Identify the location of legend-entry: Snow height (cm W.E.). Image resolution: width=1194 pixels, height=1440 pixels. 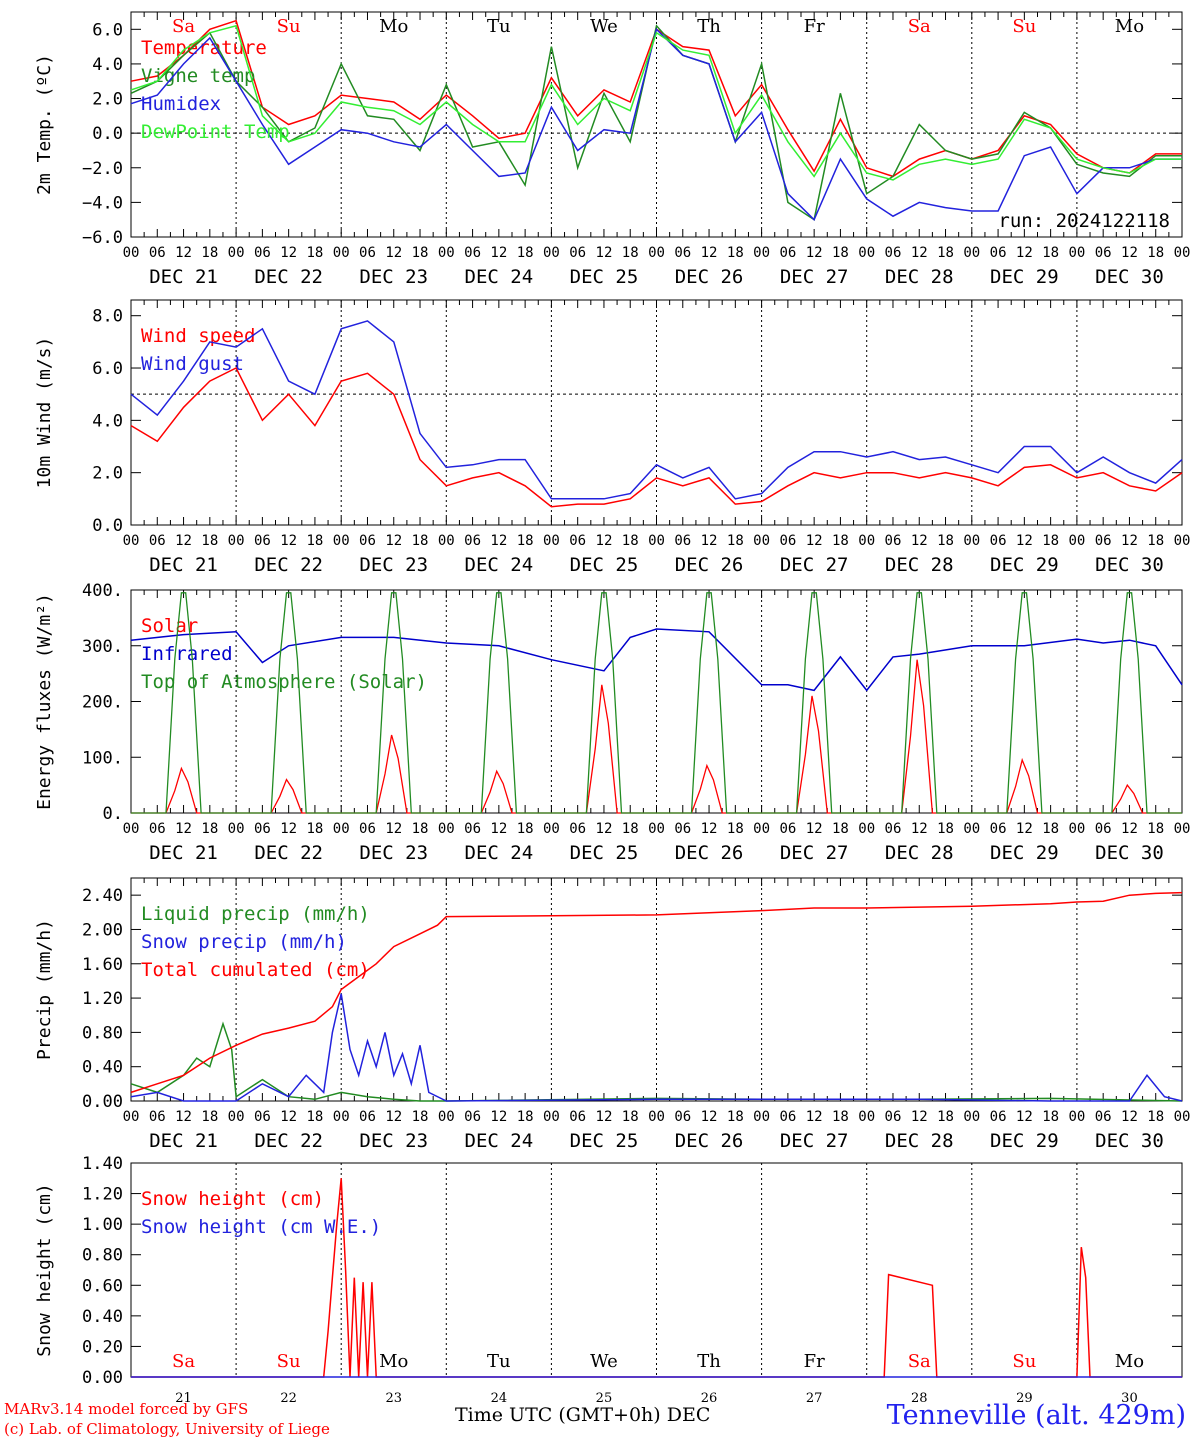
(261, 1227).